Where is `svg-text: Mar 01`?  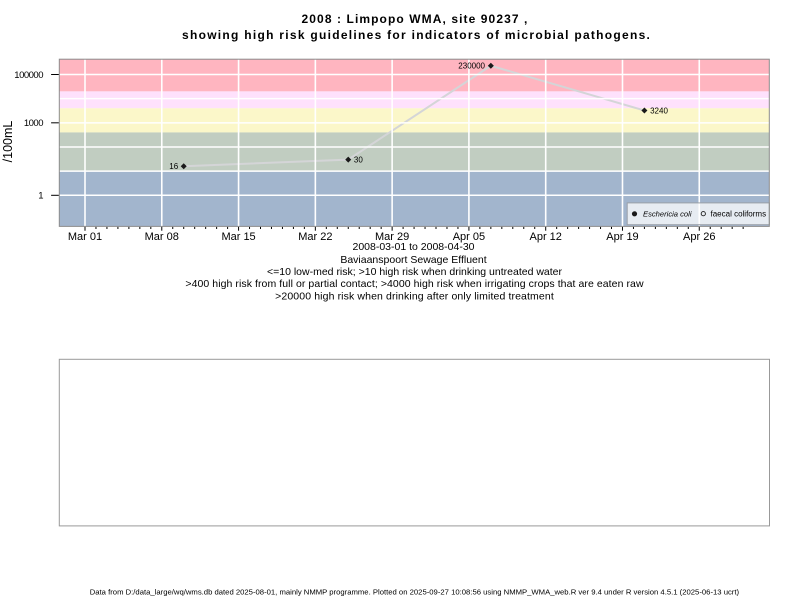
svg-text: Mar 01 is located at coordinates (85, 237).